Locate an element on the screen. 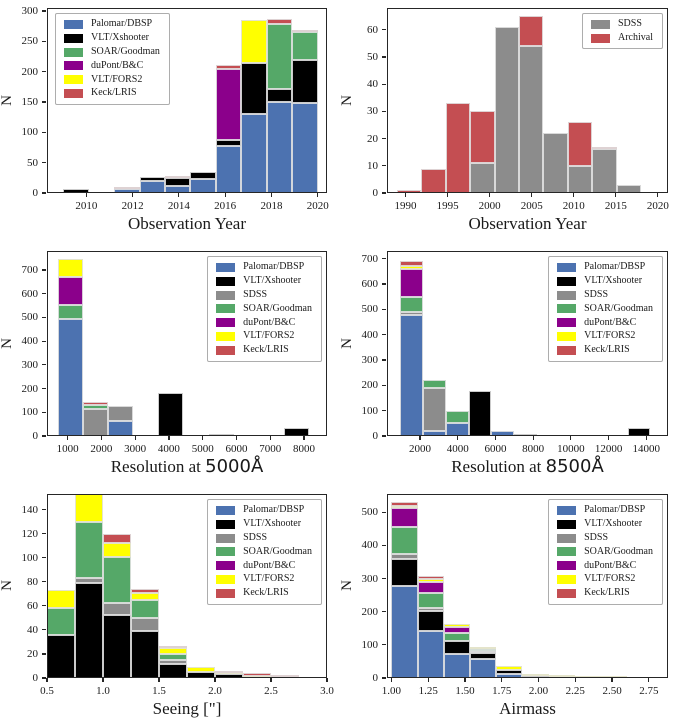 This screenshot has width=681, height=728. y-tick-label: 400 is located at coordinates (370, 334).